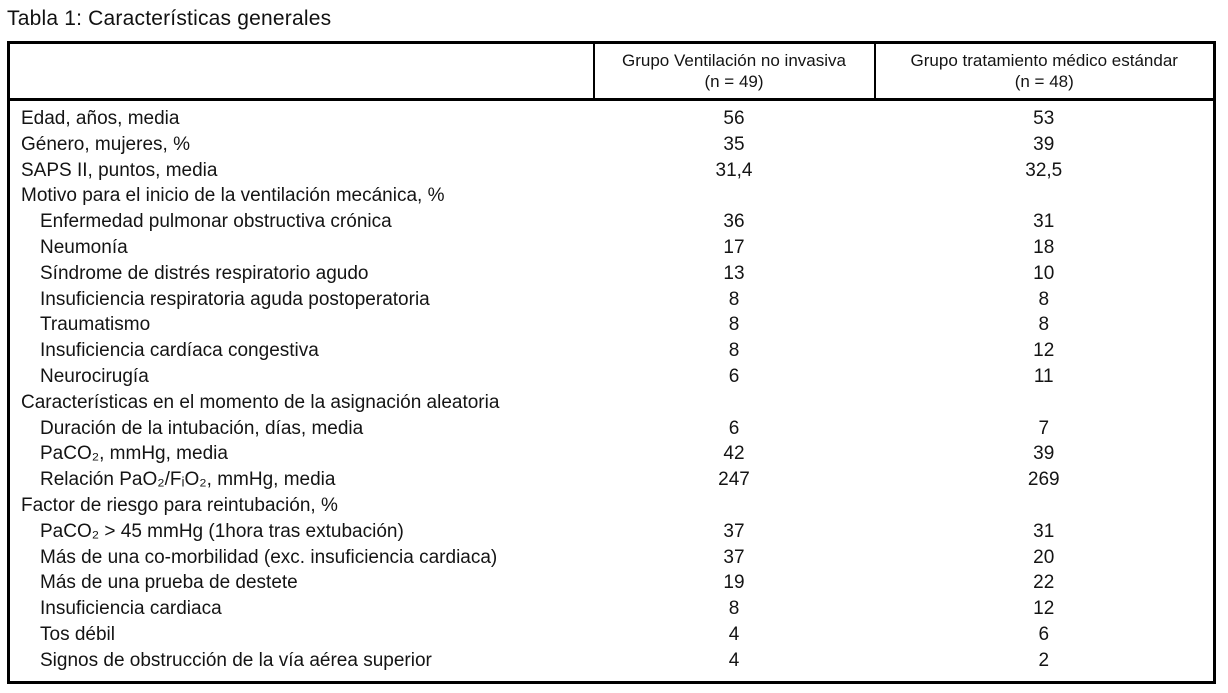 The width and height of the screenshot is (1228, 693). I want to click on row-label: Síndrome de distrés respiratorio agudo, so click(204, 273).